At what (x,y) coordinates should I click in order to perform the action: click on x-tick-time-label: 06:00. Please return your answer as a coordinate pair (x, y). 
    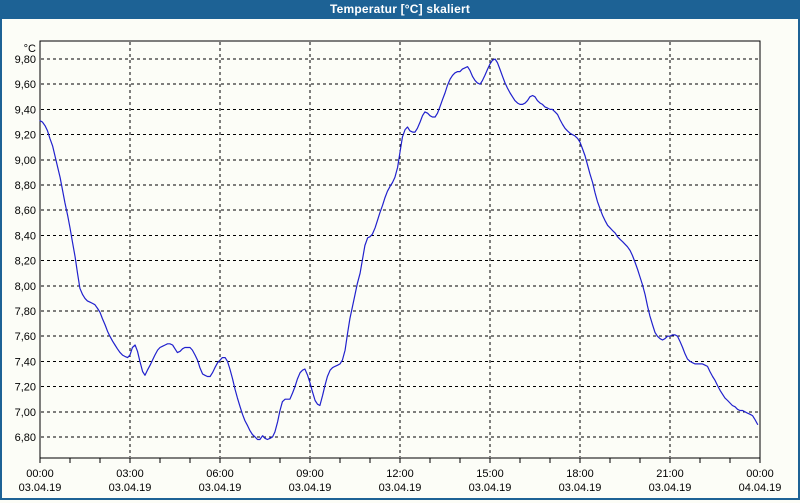
    Looking at the image, I should click on (220, 474).